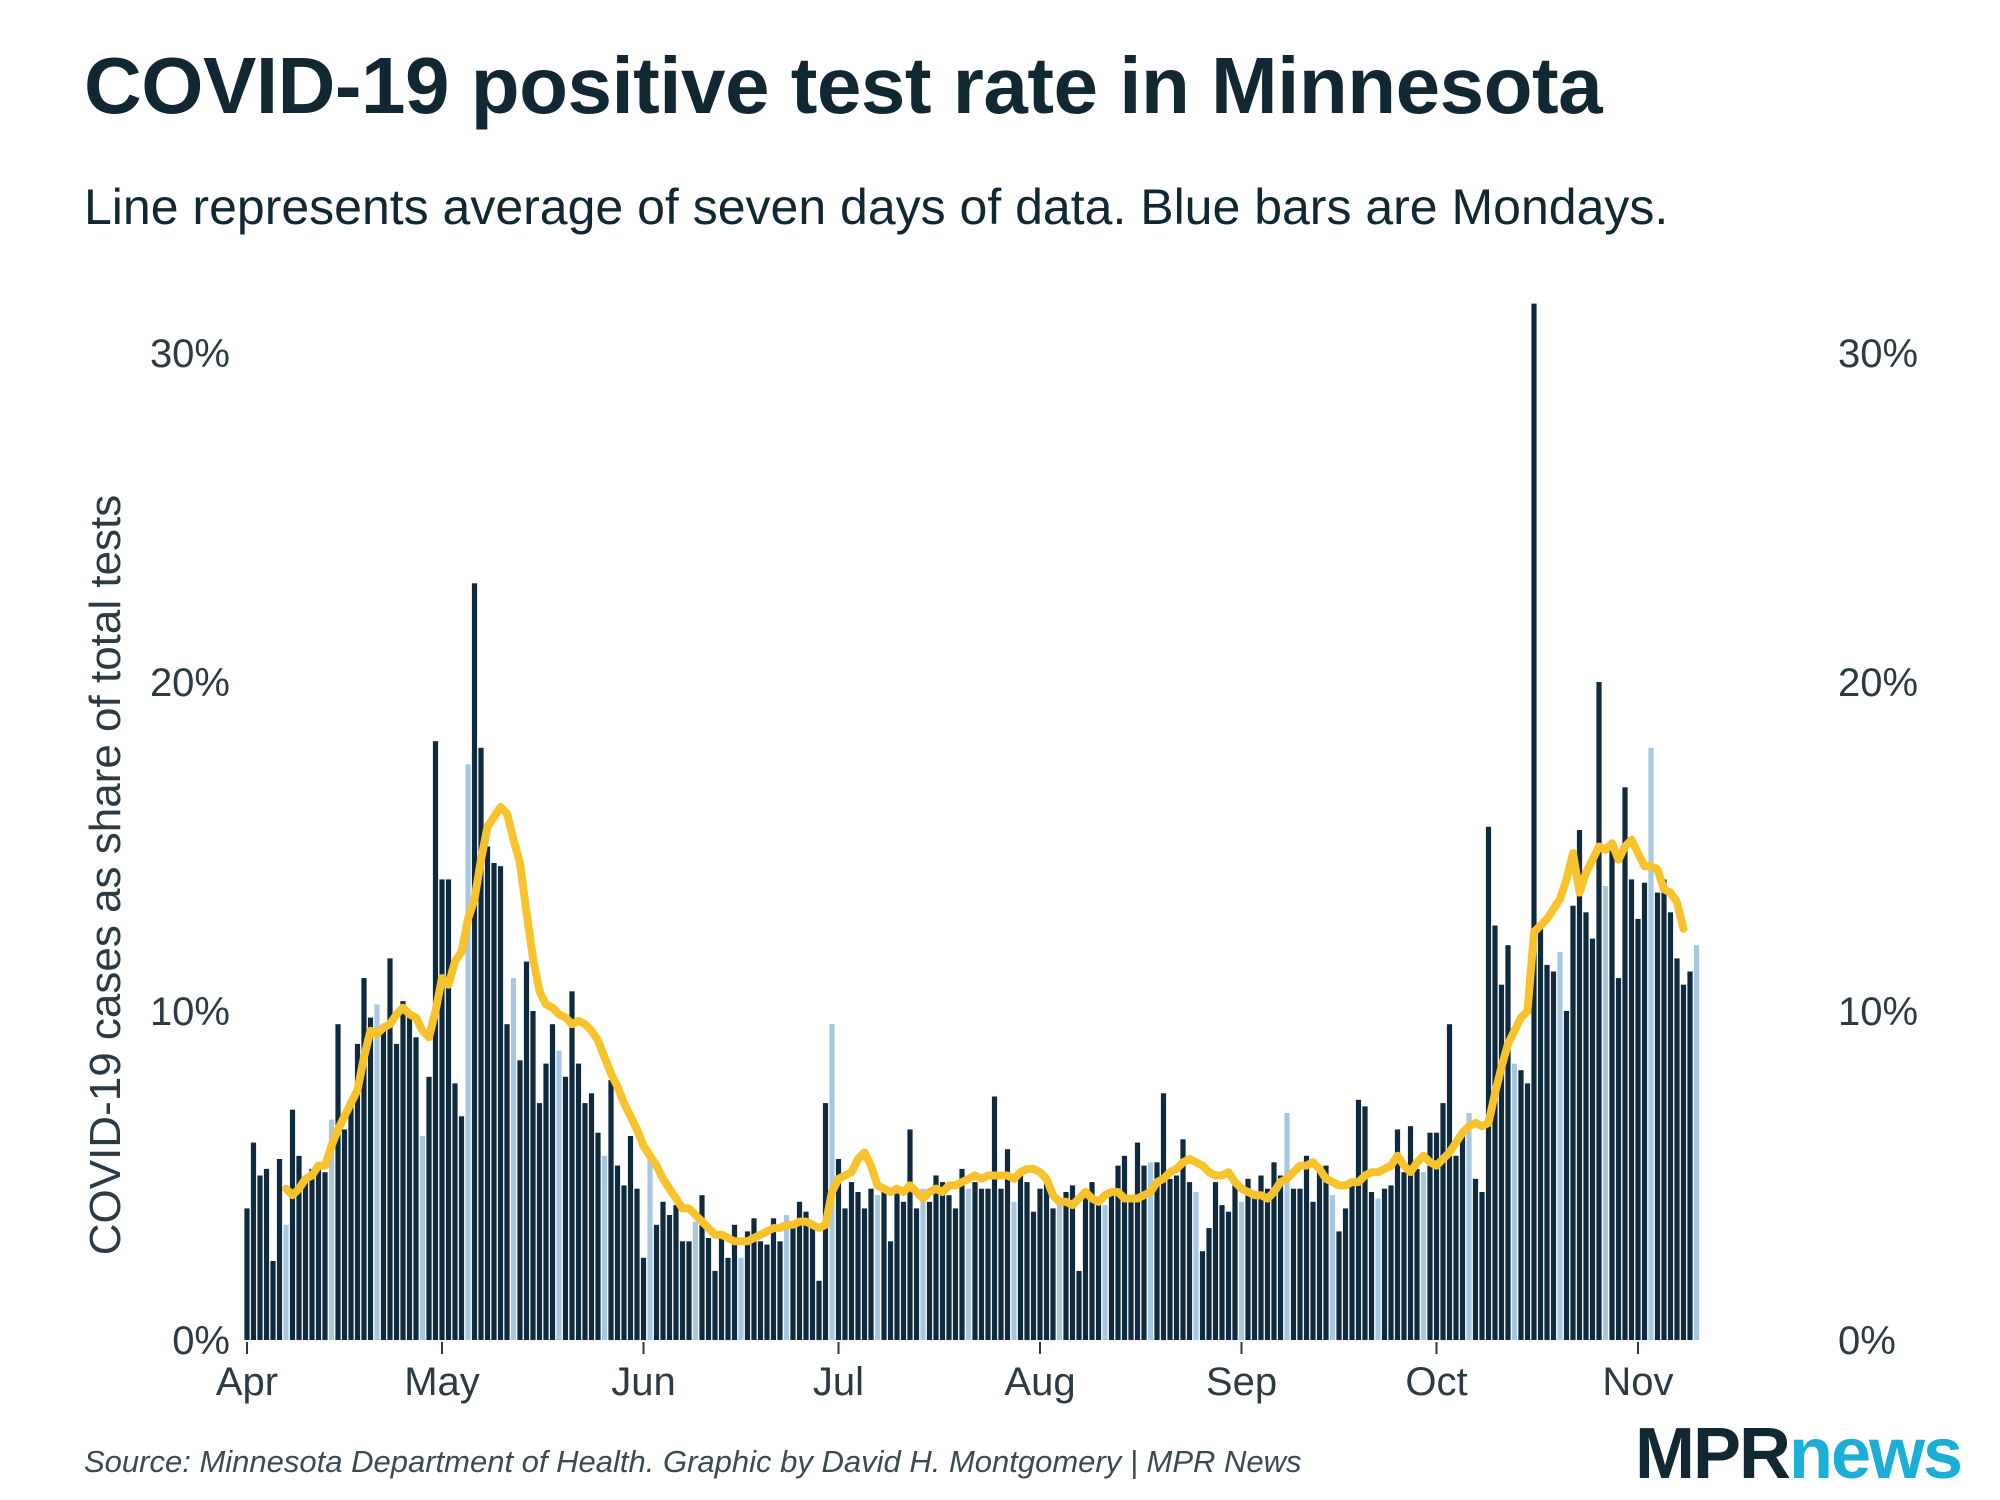 The width and height of the screenshot is (2000, 1500). What do you see at coordinates (843, 85) in the screenshot?
I see `chart-title: COVID-19 positive test rate in Minnesota` at bounding box center [843, 85].